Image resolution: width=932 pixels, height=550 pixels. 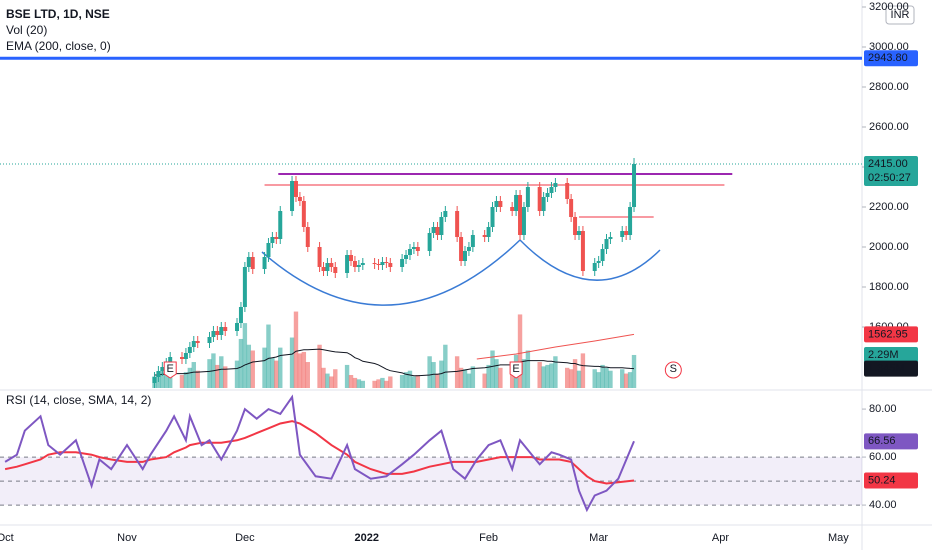 I want to click on price-badge-label: 1.345M, so click(x=886, y=369).